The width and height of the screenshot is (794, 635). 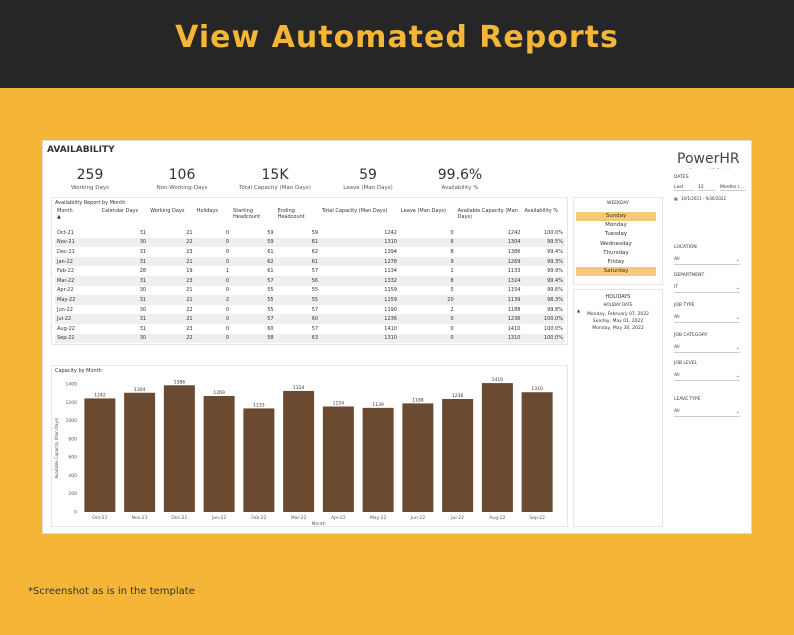 I want to click on sort-arrow-icon: ▲, so click(x=579, y=310).